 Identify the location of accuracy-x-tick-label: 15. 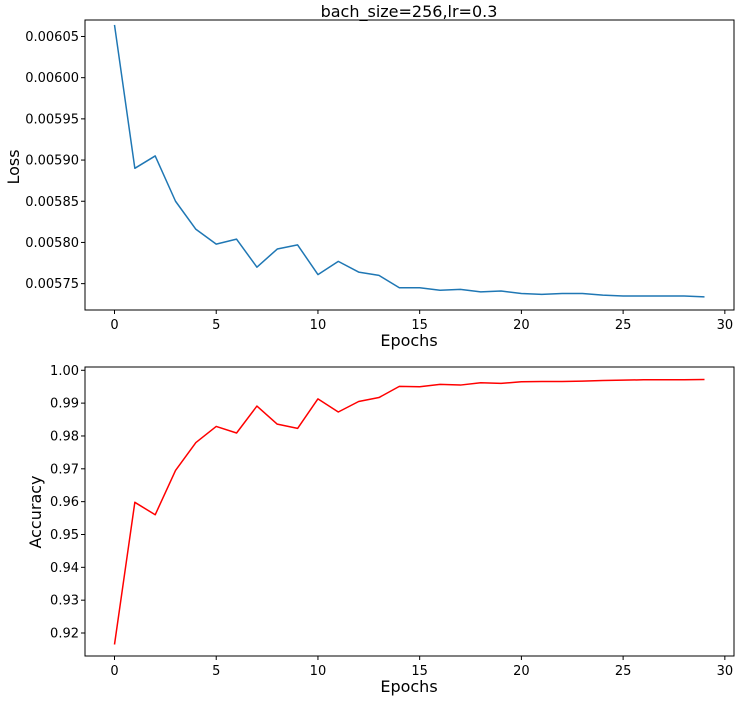
(419, 671).